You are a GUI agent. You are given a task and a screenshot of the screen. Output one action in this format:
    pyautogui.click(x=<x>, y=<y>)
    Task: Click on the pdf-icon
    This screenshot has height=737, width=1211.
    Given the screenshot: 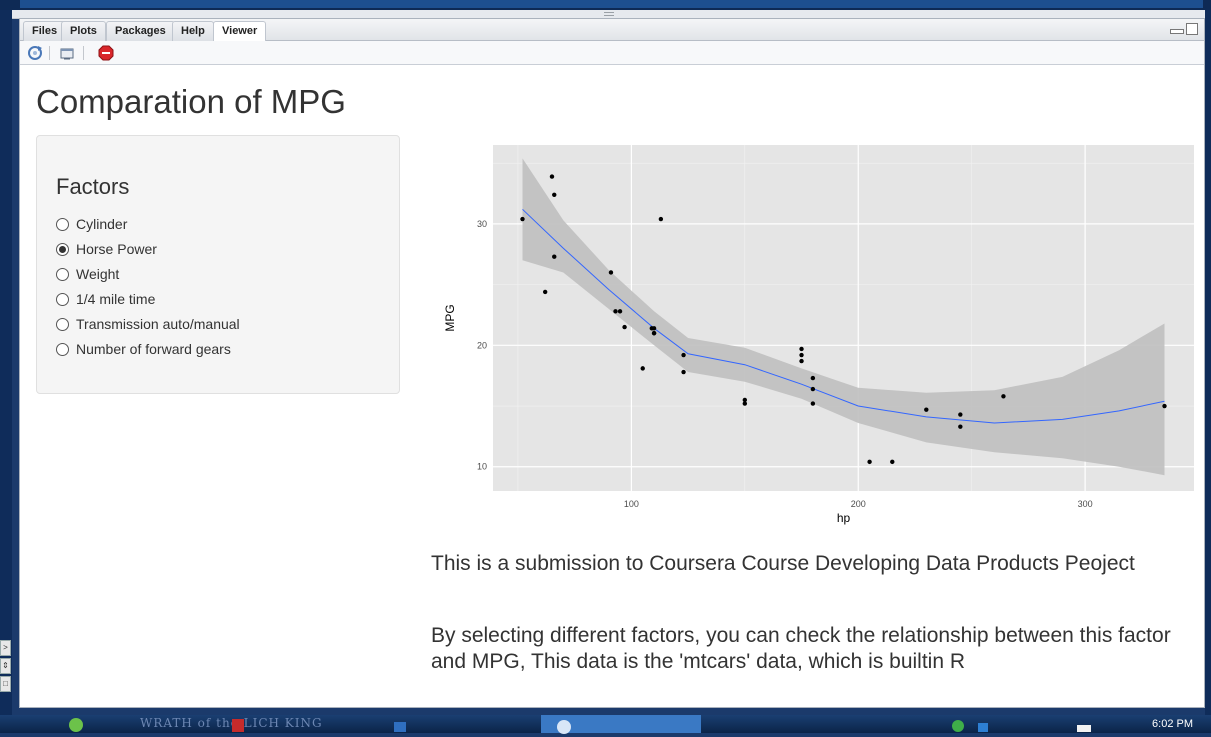 What is the action you would take?
    pyautogui.click(x=238, y=724)
    